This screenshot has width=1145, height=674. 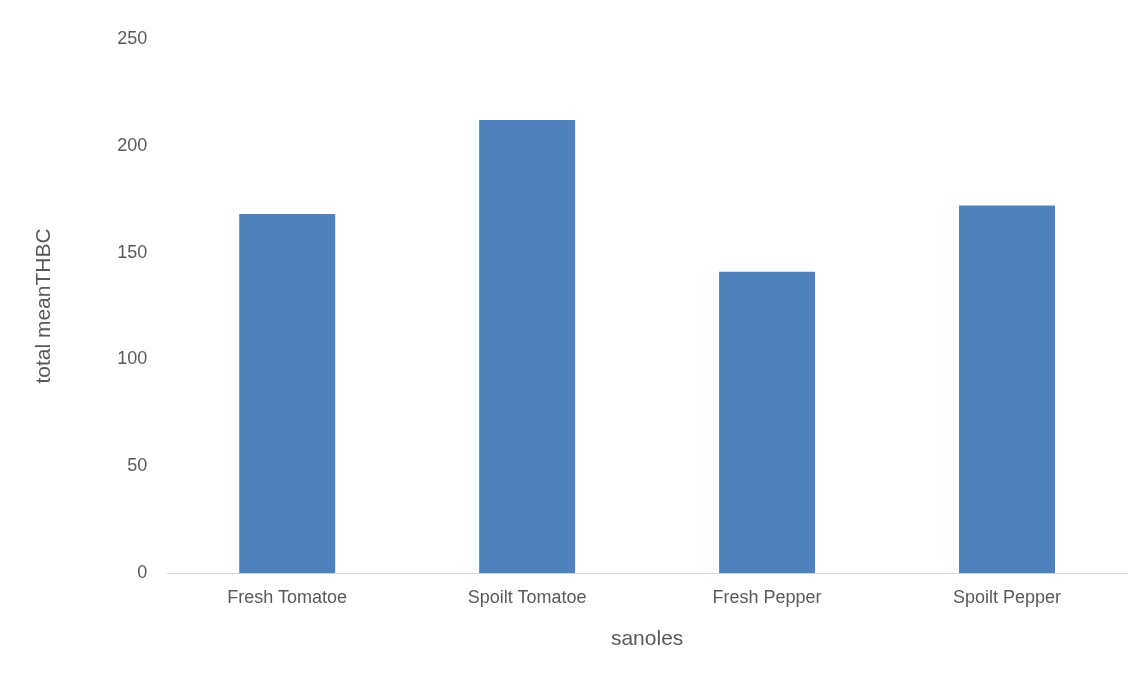 What do you see at coordinates (647, 638) in the screenshot?
I see `x-axis-title: sanoles` at bounding box center [647, 638].